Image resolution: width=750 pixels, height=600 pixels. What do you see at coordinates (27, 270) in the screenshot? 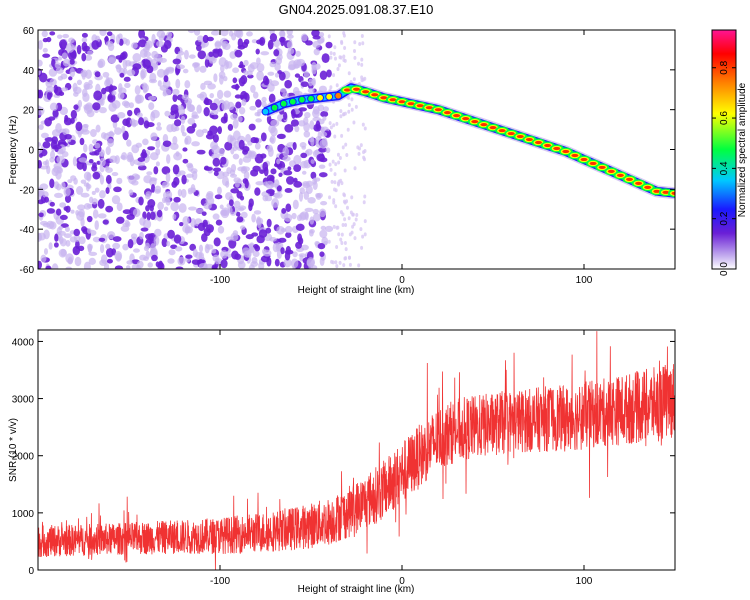
I see `spectrogram-y-tick-label: -60` at bounding box center [27, 270].